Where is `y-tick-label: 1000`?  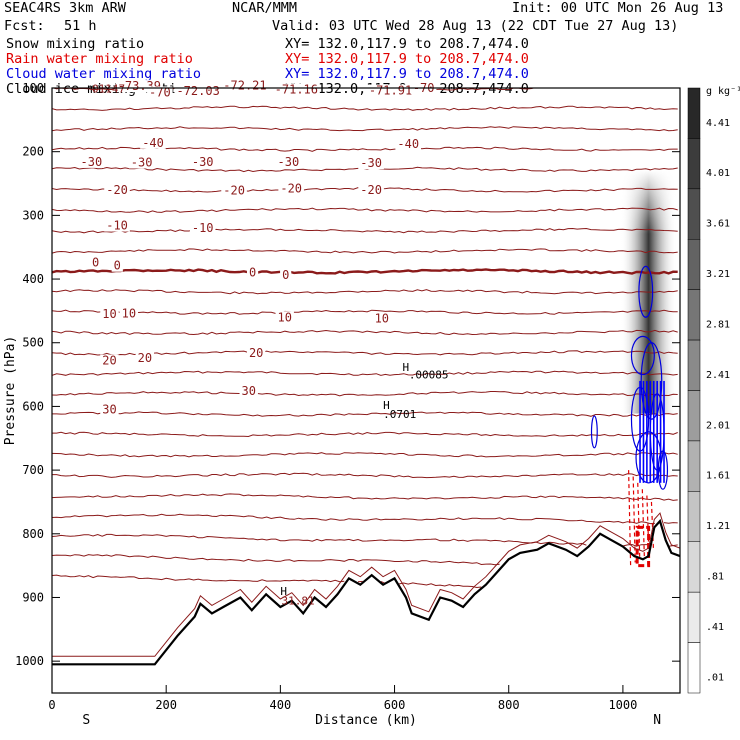 y-tick-label: 1000 is located at coordinates (29, 661).